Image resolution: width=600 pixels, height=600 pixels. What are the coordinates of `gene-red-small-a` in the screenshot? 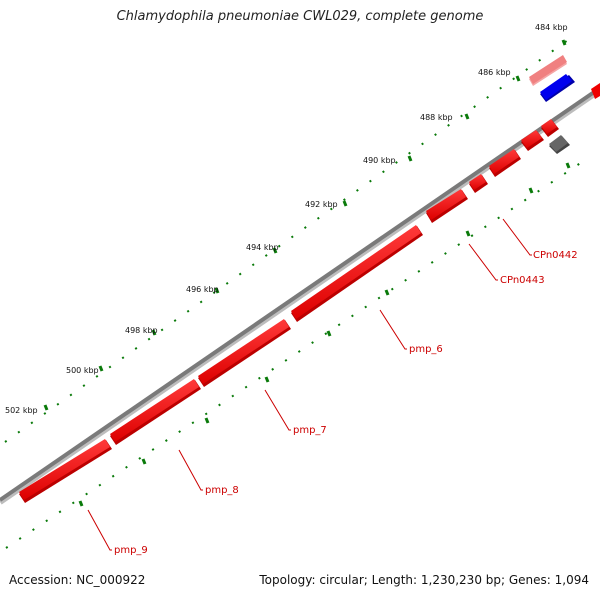 It's located at (550, 128).